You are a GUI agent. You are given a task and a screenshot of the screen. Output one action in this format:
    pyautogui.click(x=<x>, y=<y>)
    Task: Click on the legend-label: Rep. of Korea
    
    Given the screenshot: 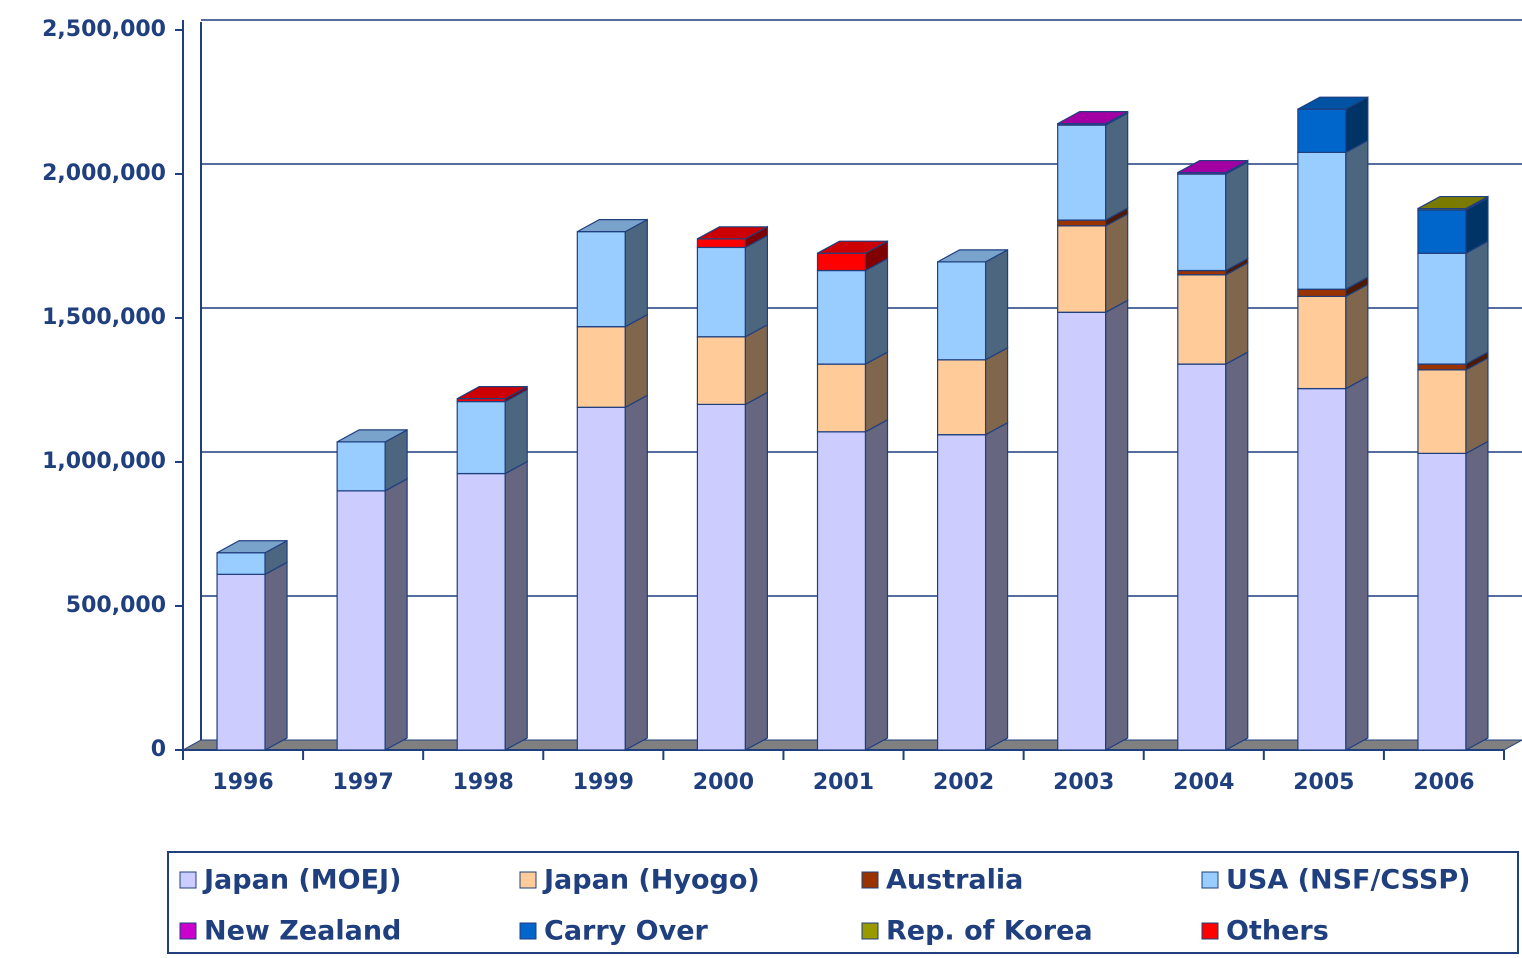 What is the action you would take?
    pyautogui.click(x=989, y=931)
    